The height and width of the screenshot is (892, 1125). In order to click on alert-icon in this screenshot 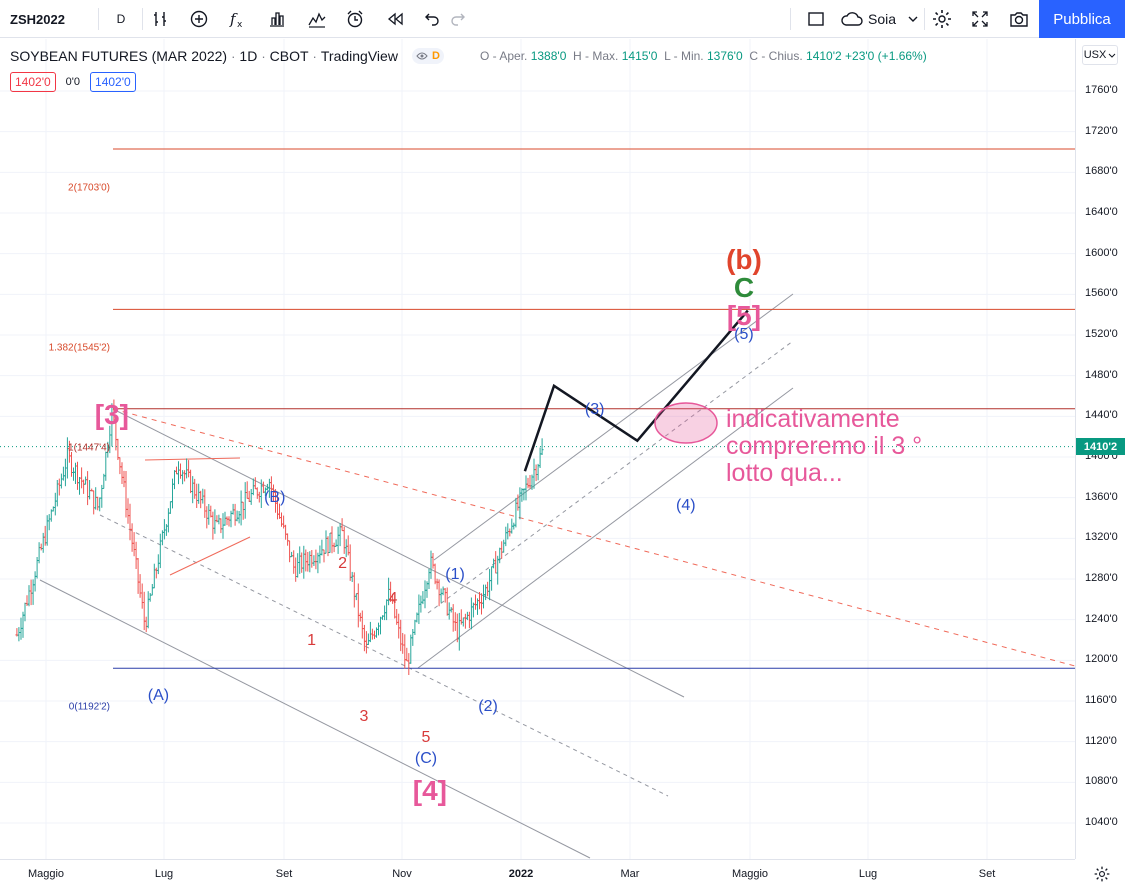, I will do `click(355, 19)`.